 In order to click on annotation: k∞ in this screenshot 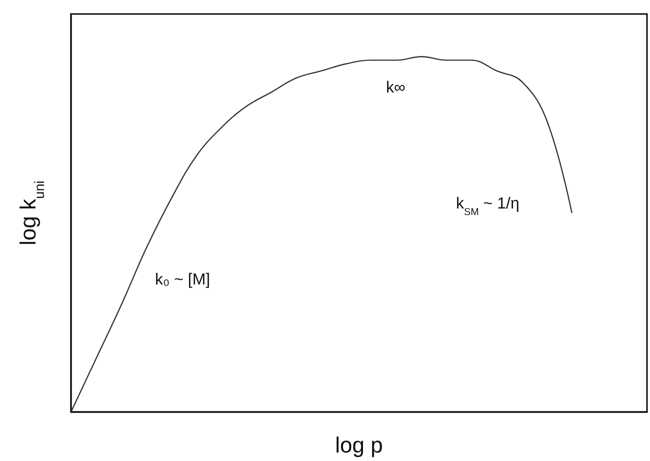, I will do `click(396, 88)`.